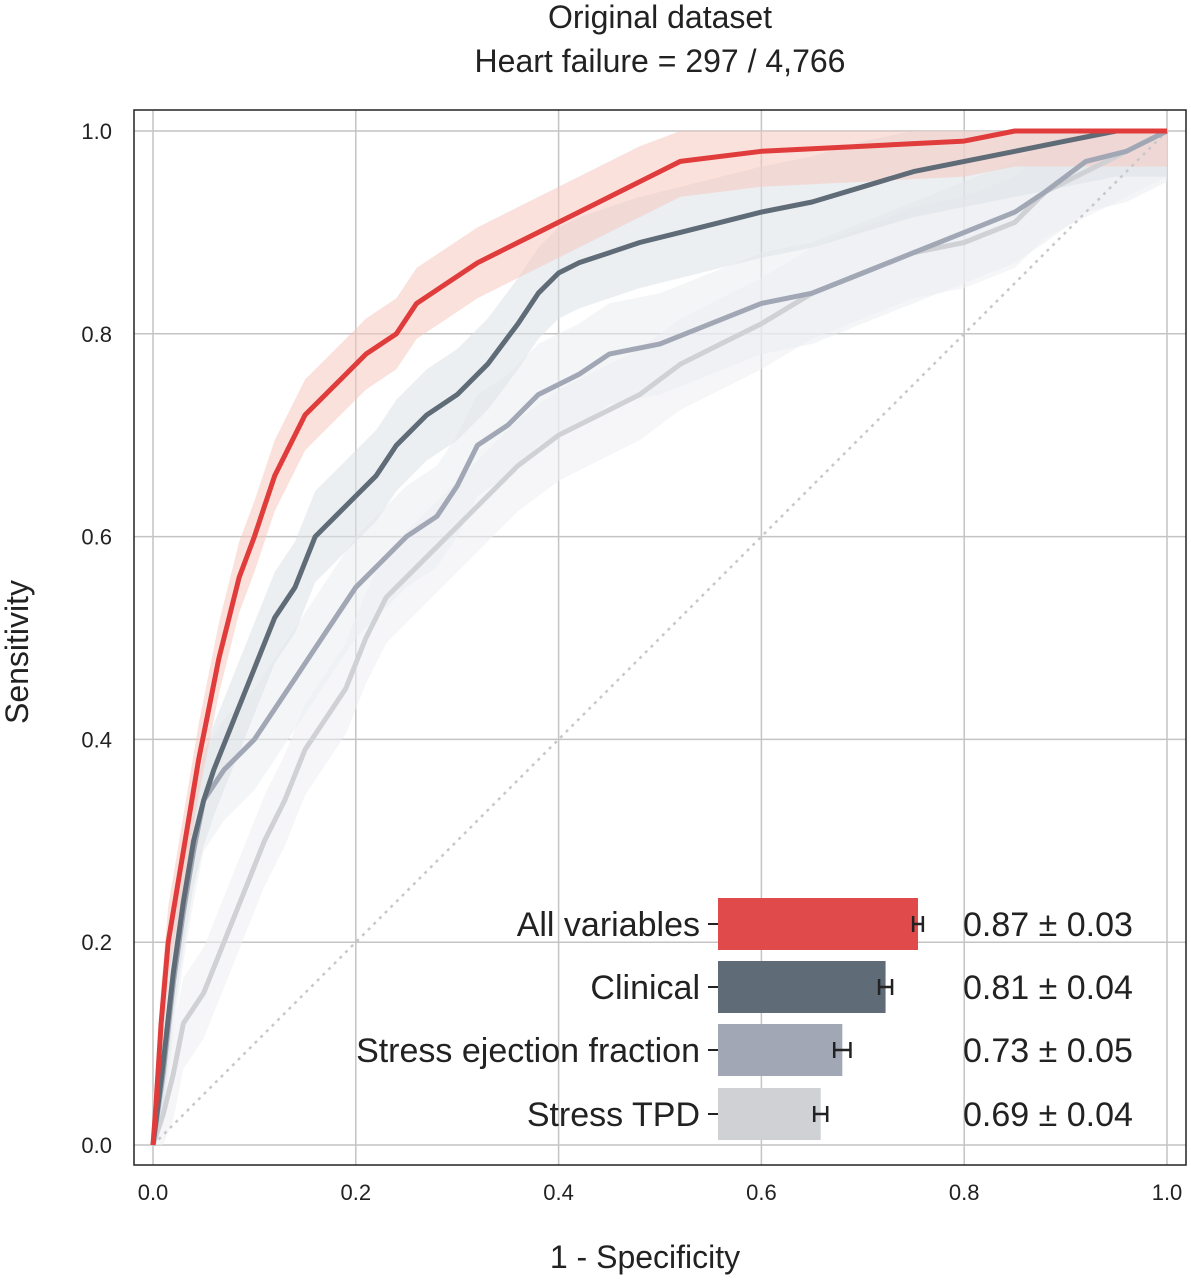  What do you see at coordinates (96, 638) in the screenshot?
I see `y-tick-labels: 0.0 0.2 0.4 0.6 0.8 1.0` at bounding box center [96, 638].